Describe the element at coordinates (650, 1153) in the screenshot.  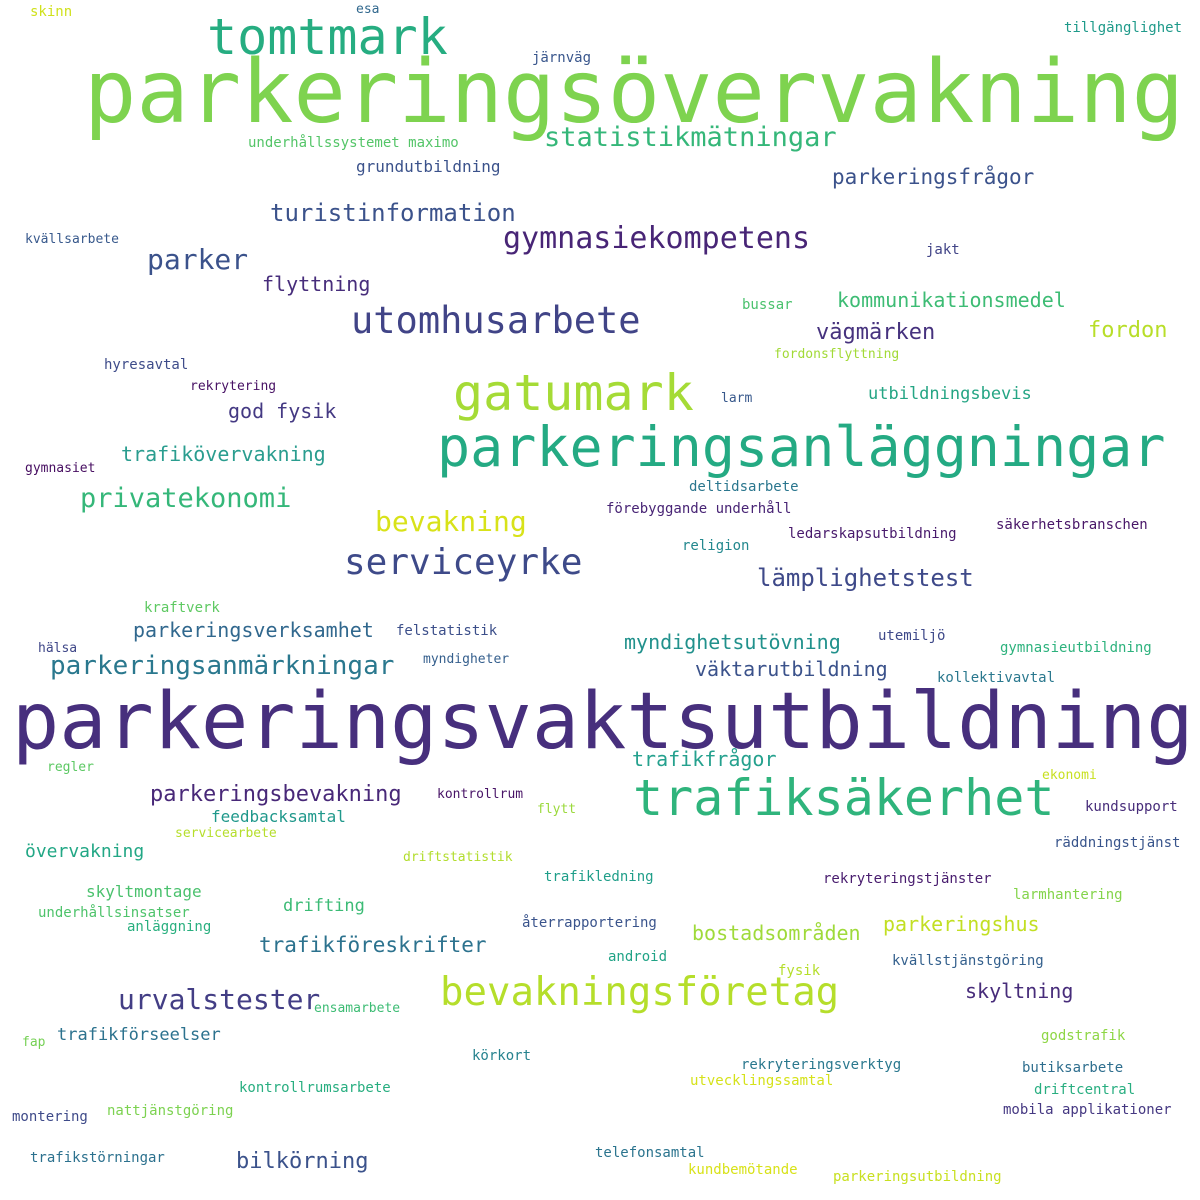
I see `word: telefonsamtal` at that location.